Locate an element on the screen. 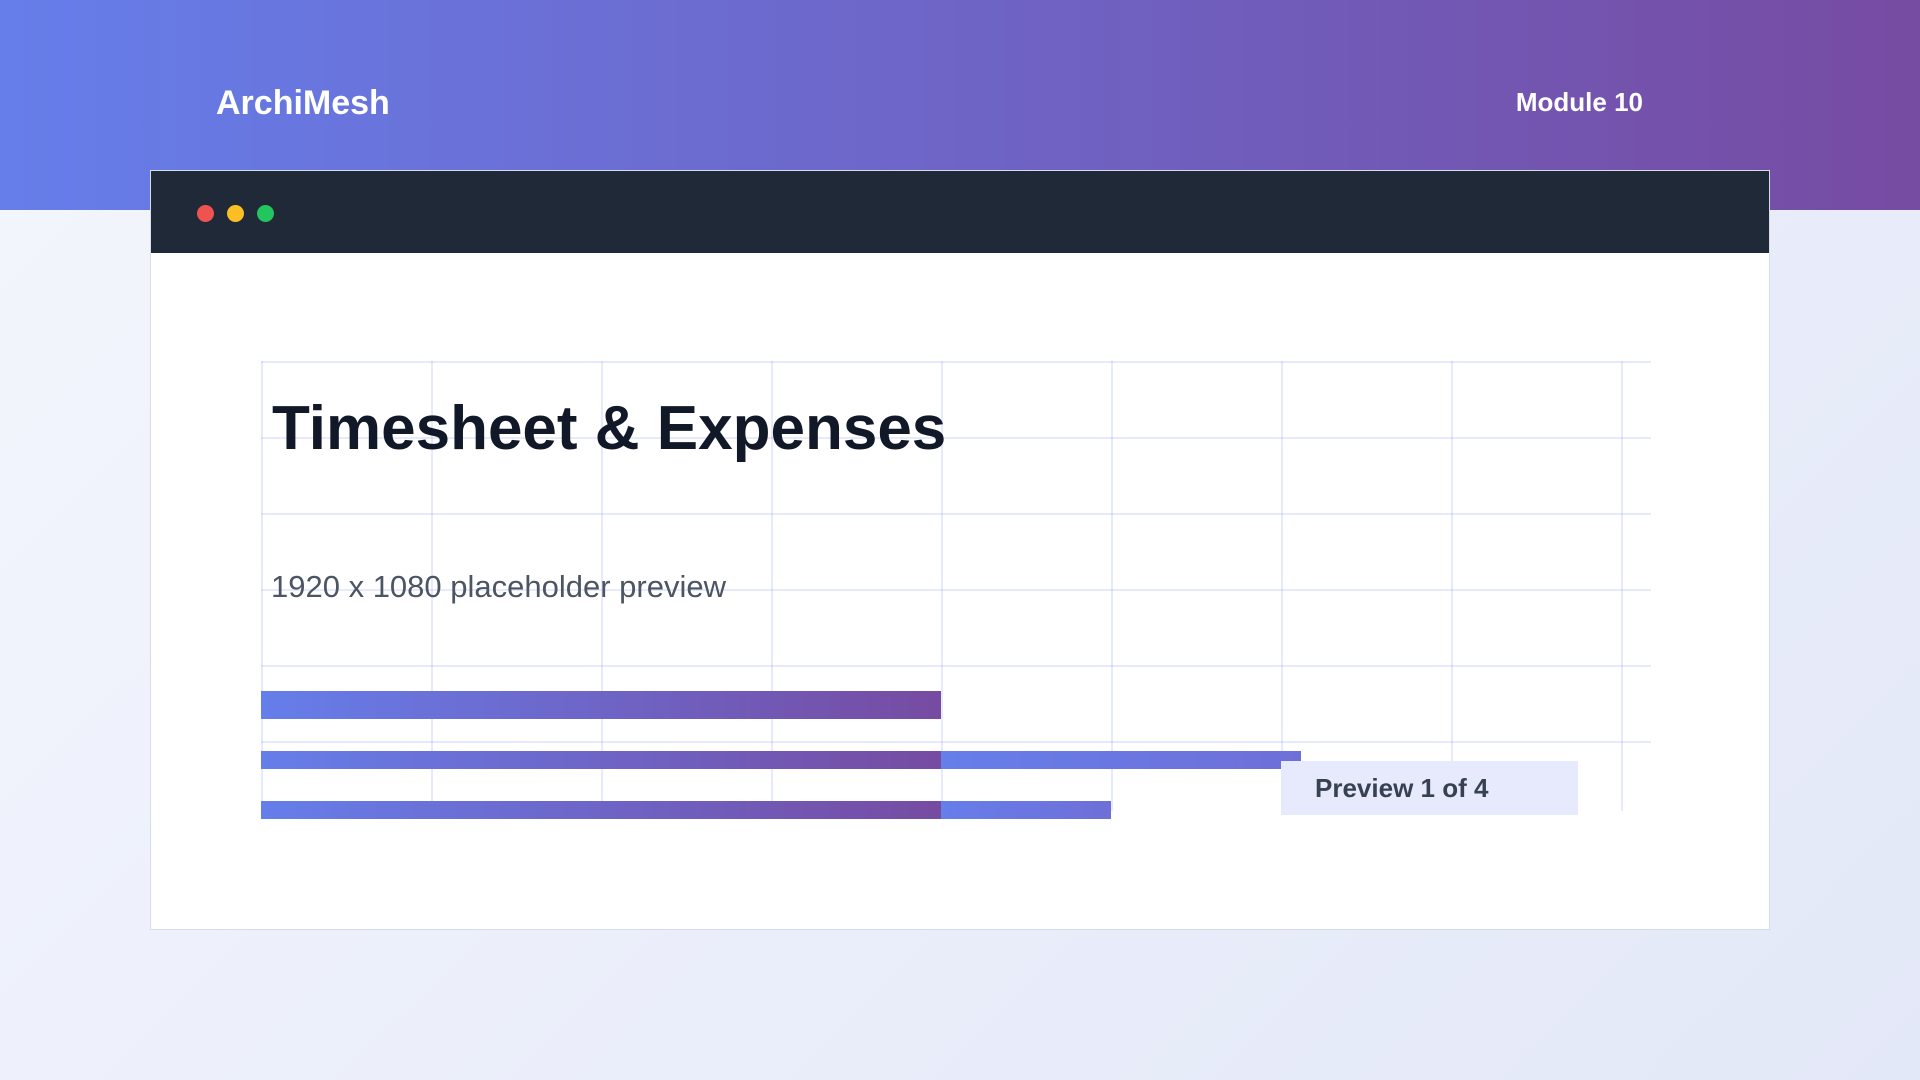 The image size is (1920, 1080). window-titlebar is located at coordinates (960, 212).